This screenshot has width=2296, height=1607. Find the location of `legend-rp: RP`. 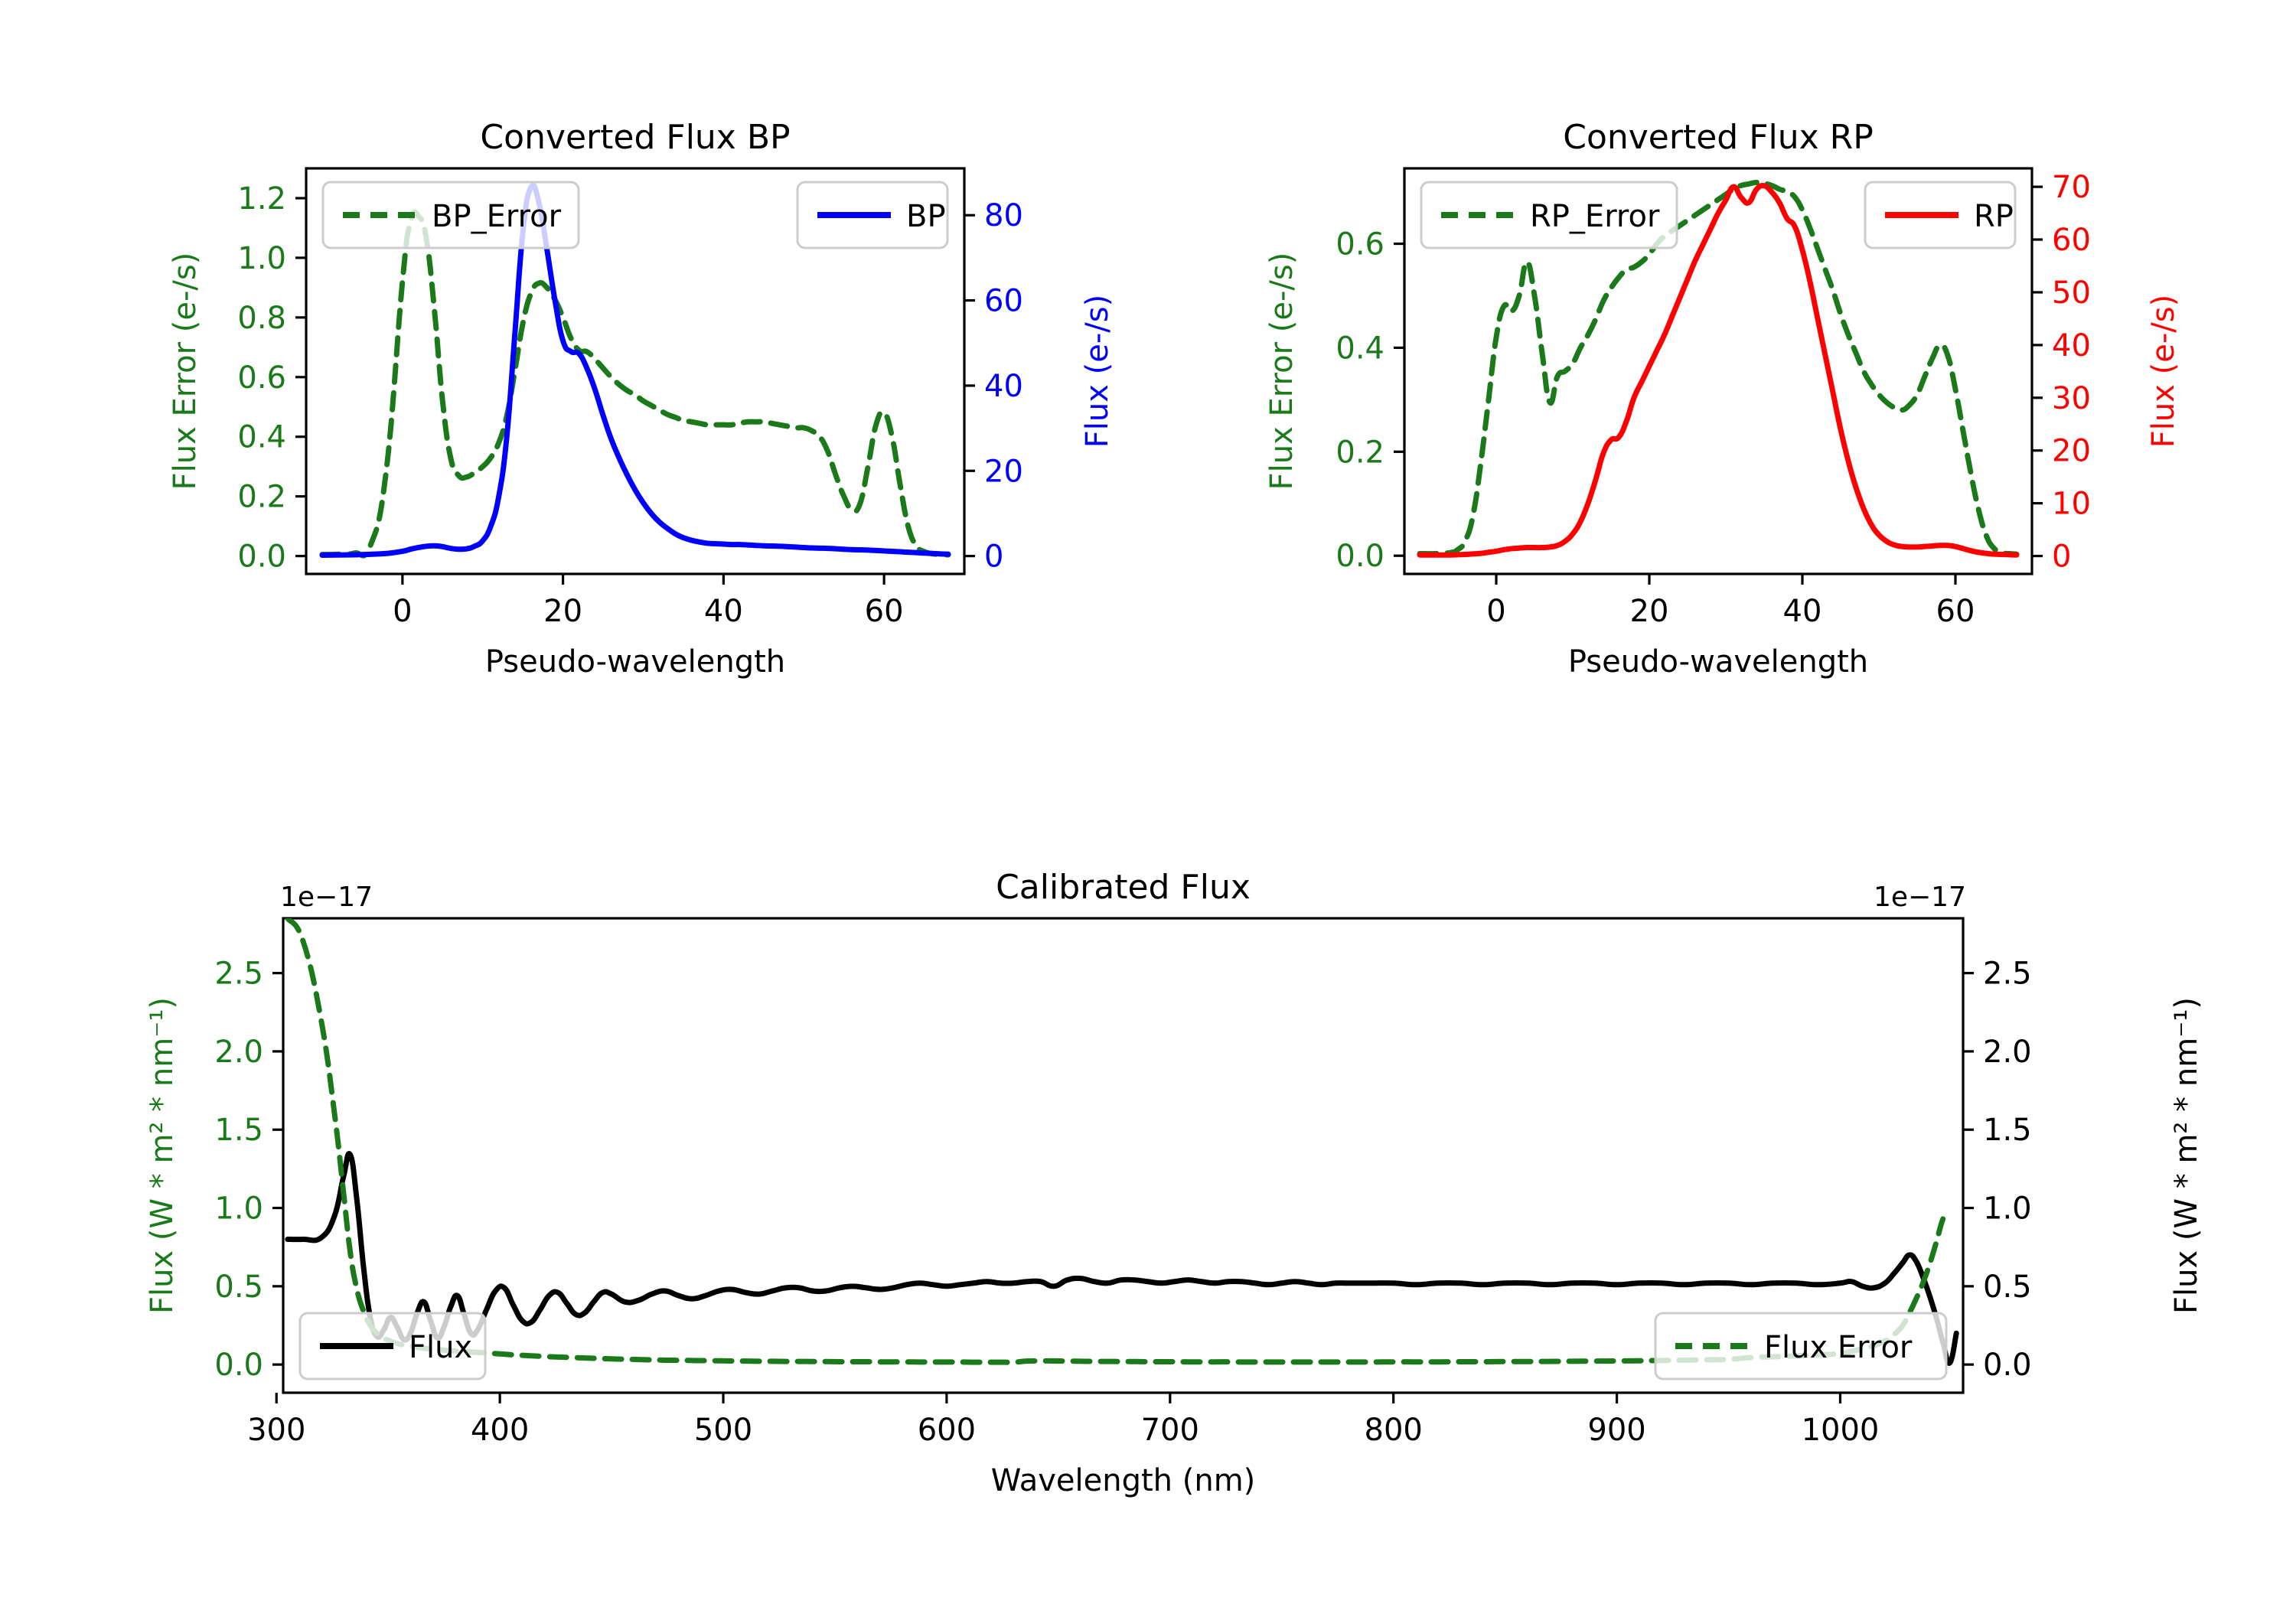

legend-rp: RP is located at coordinates (1940, 215).